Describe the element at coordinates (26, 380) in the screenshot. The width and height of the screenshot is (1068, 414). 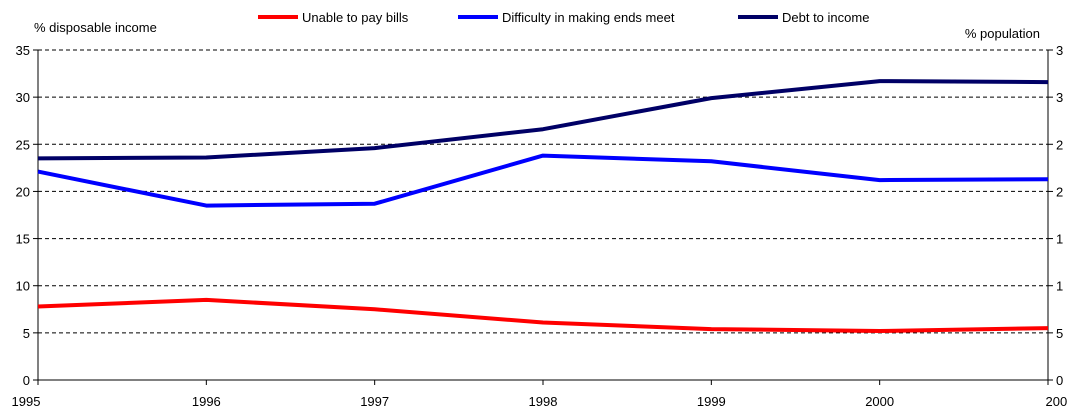
I see `y-left-tick-label: 0` at that location.